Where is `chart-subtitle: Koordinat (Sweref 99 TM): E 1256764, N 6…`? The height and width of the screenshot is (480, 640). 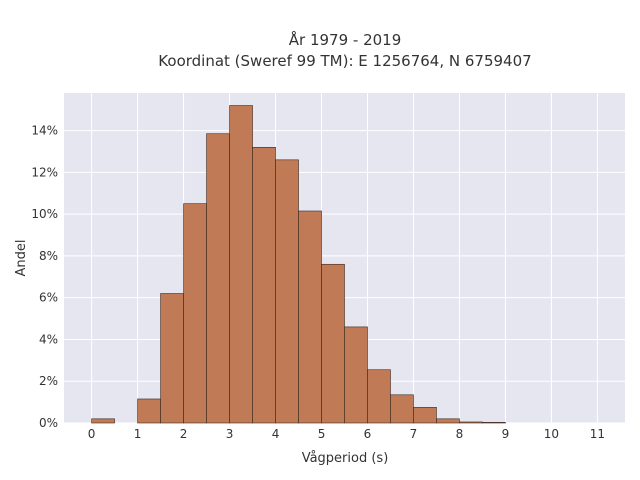
chart-subtitle: Koordinat (Sweref 99 TM): E 1256764, N 6… is located at coordinates (344, 61).